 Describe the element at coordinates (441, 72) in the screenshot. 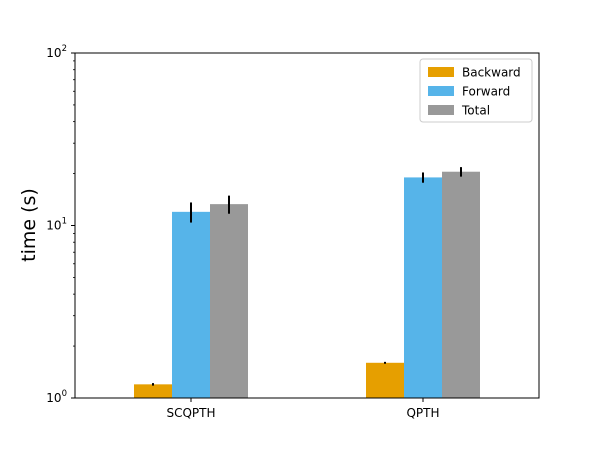

I see `legend-swatch-backward` at that location.